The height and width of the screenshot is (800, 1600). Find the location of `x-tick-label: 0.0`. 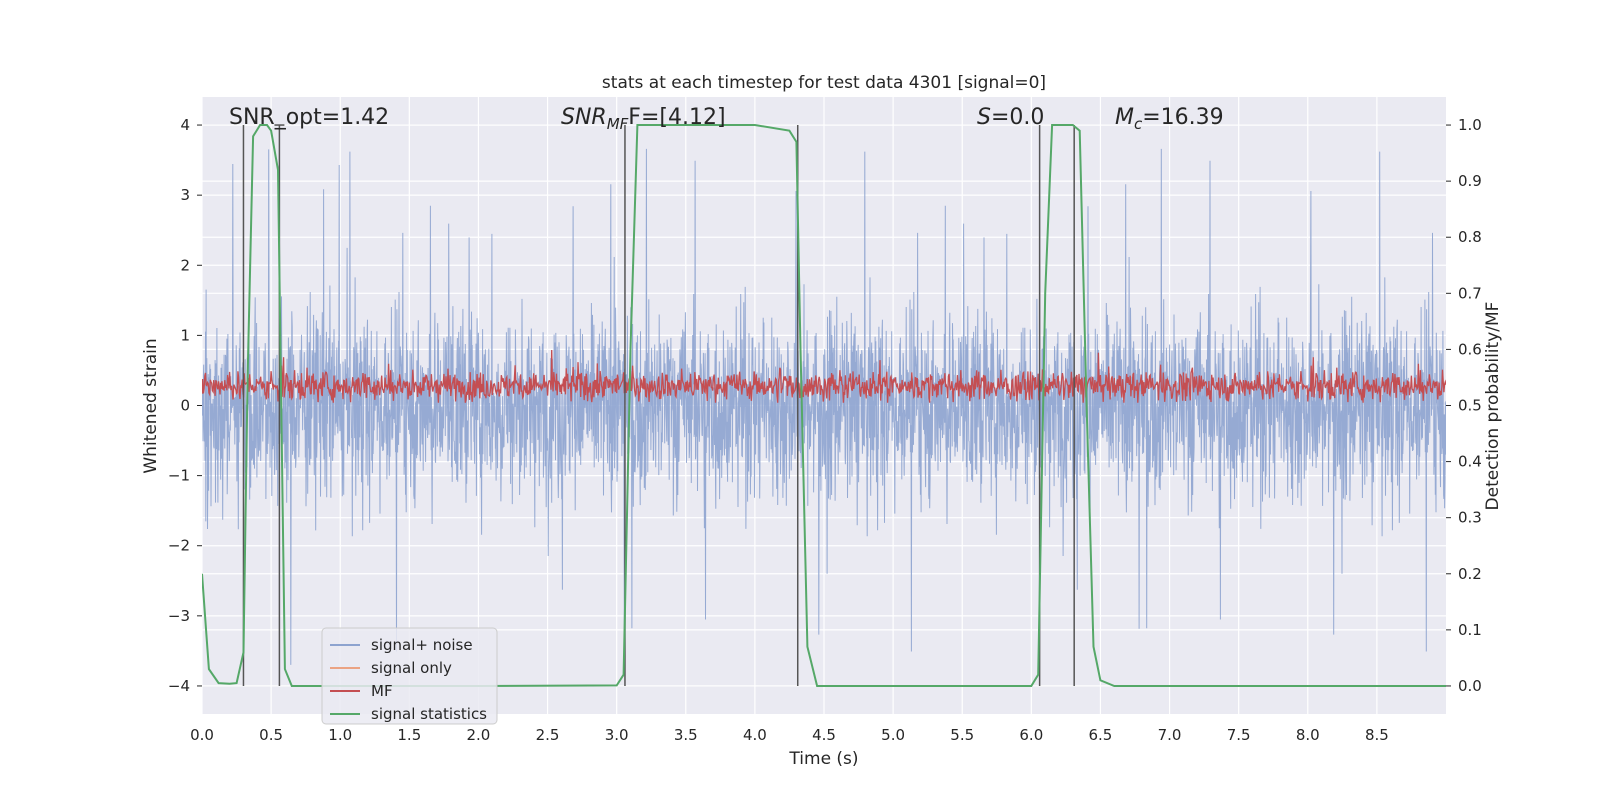

x-tick-label: 0.0 is located at coordinates (202, 735).